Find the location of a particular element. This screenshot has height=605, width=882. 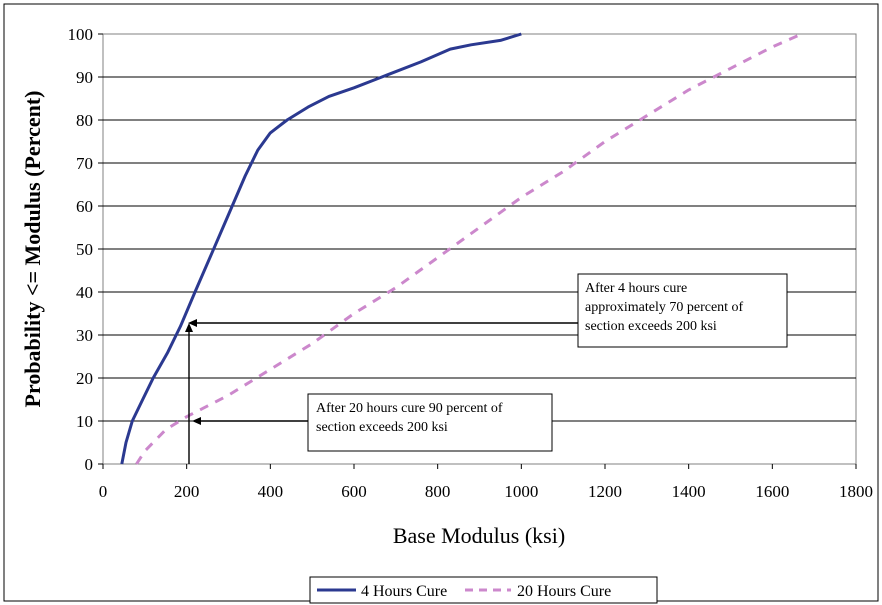

y-tick-label: 20 is located at coordinates (84, 378).